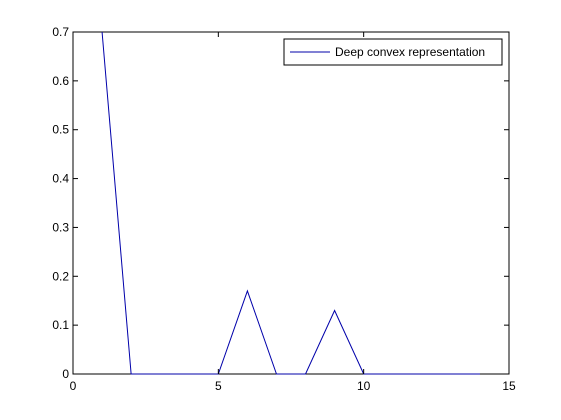 Image resolution: width=561 pixels, height=420 pixels. I want to click on legend-label: Deep convex representation, so click(410, 52).